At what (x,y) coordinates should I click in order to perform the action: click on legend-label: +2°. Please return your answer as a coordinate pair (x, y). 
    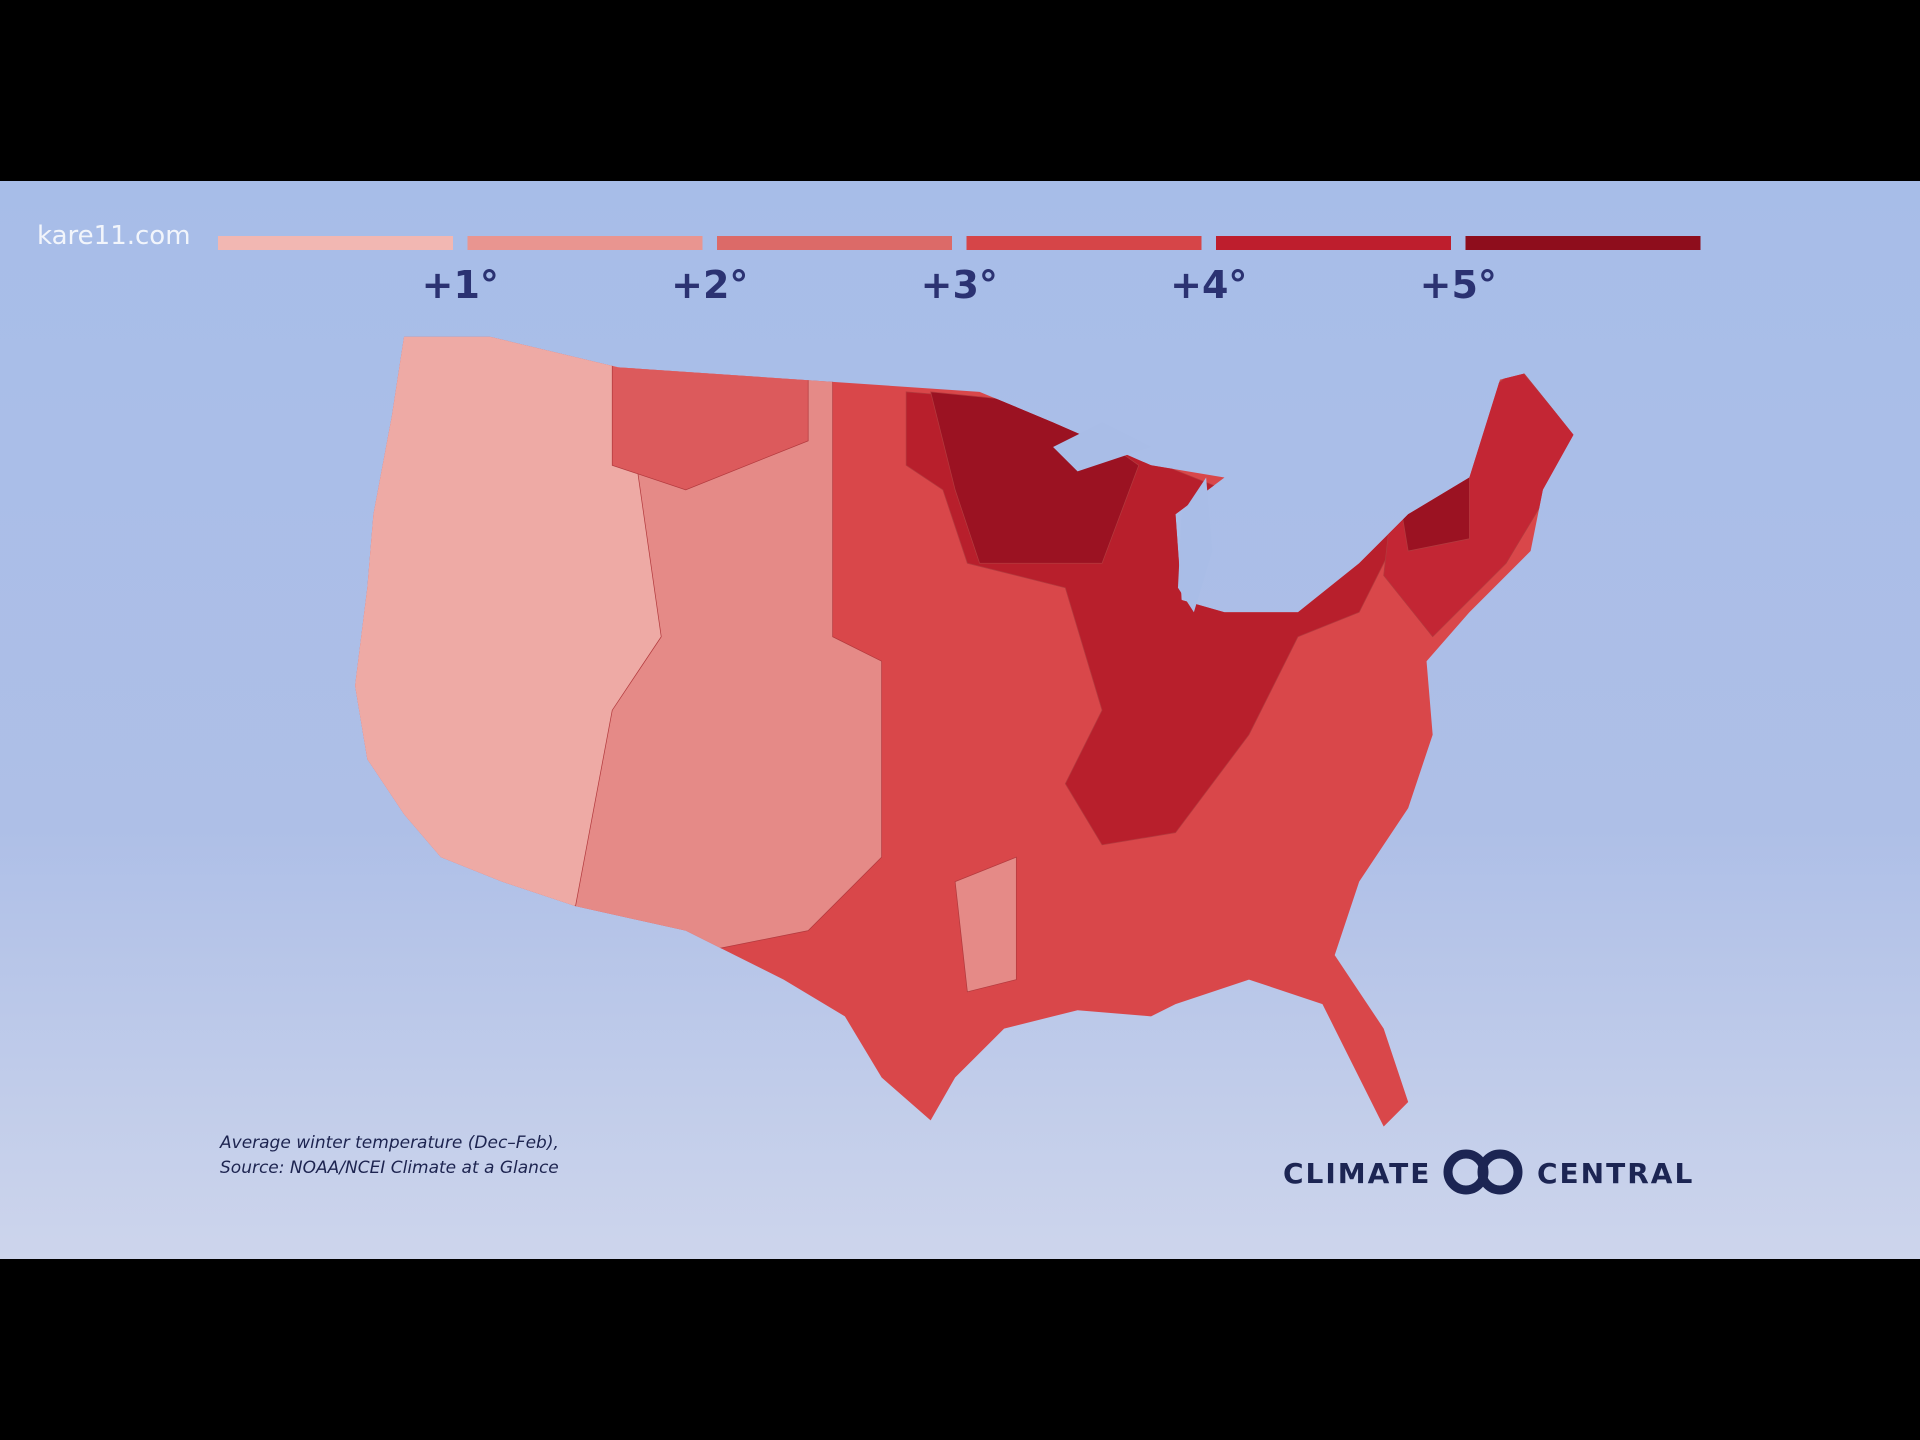
    Looking at the image, I should click on (709, 285).